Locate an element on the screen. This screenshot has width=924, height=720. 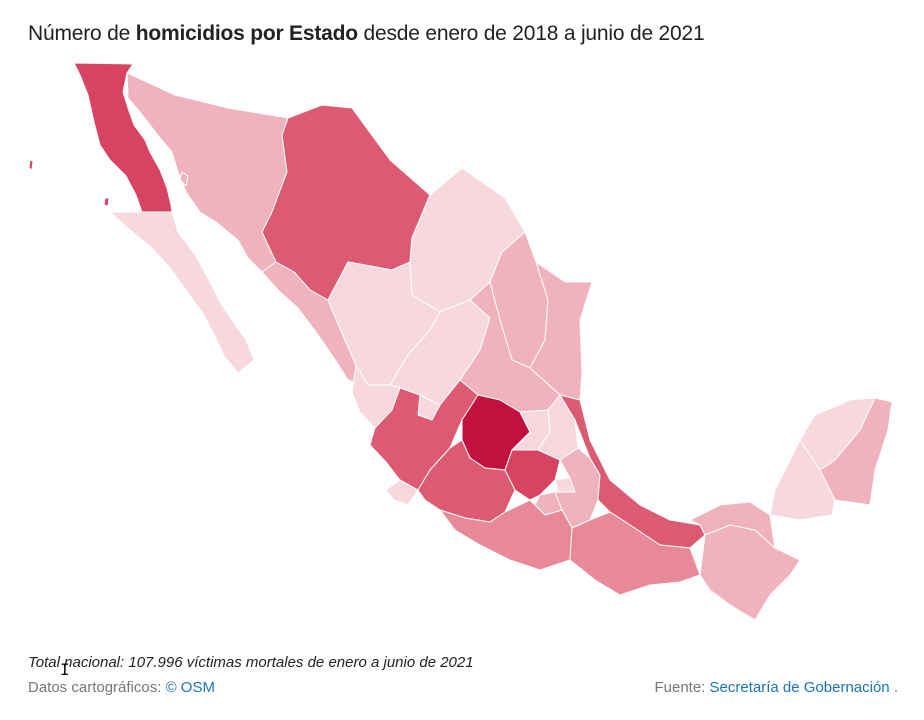
island-guadalupe is located at coordinates (31, 165).